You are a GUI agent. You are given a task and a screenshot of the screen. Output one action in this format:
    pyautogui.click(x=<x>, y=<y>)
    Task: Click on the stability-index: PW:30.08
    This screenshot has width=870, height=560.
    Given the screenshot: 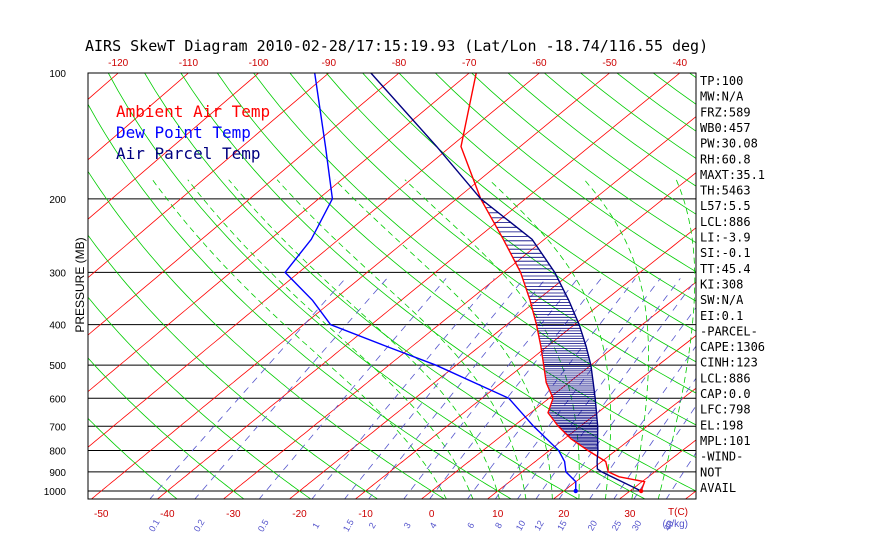 What is the action you would take?
    pyautogui.click(x=729, y=144)
    